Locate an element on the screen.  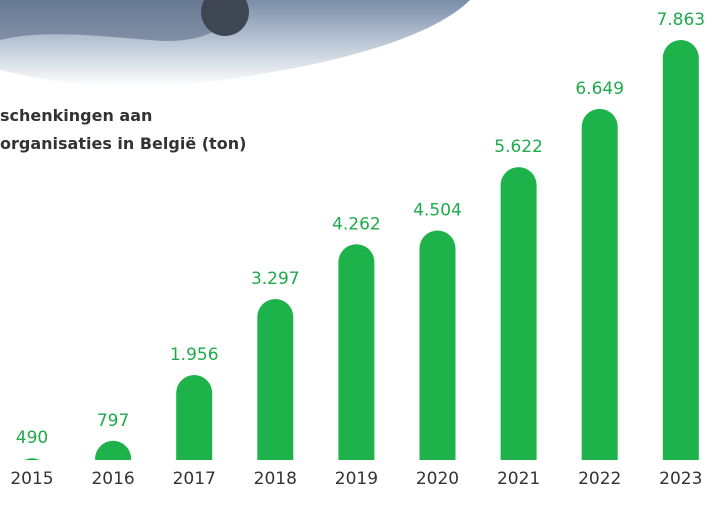
x-tick-label: 2020 is located at coordinates (437, 479).